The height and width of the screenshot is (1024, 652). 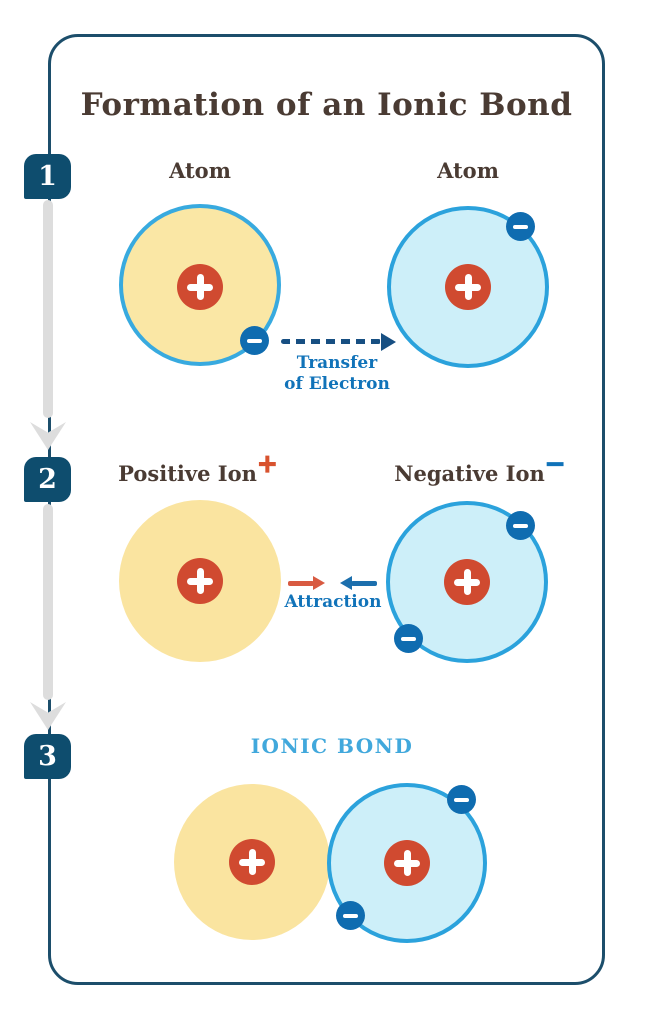 What do you see at coordinates (200, 170) in the screenshot?
I see `step1-left-atom-label: Atom` at bounding box center [200, 170].